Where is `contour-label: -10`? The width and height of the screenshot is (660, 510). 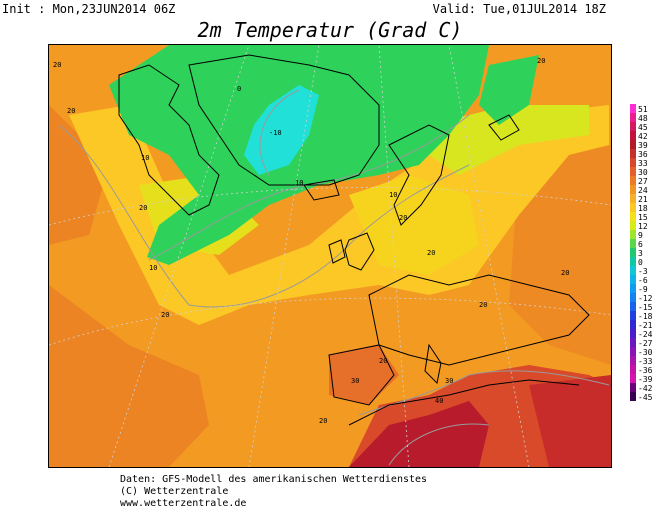
contour-label: -10 is located at coordinates (275, 133).